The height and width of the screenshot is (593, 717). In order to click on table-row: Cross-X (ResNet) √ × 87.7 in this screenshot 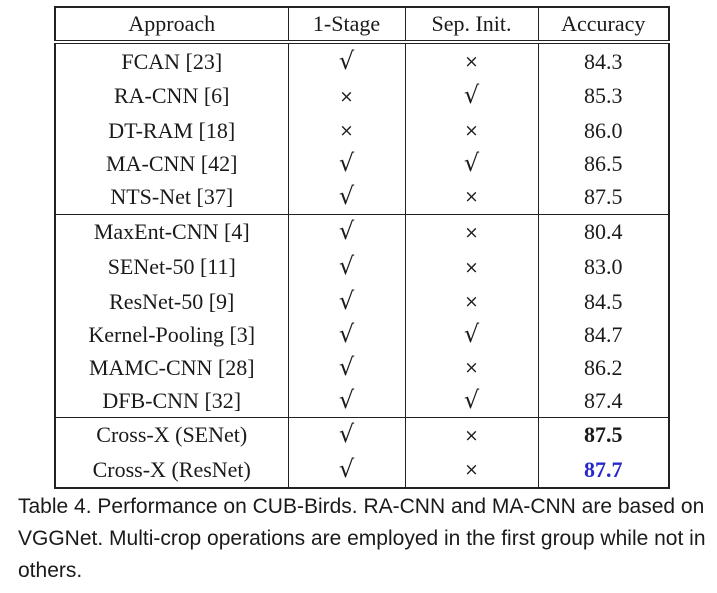, I will do `click(362, 470)`.